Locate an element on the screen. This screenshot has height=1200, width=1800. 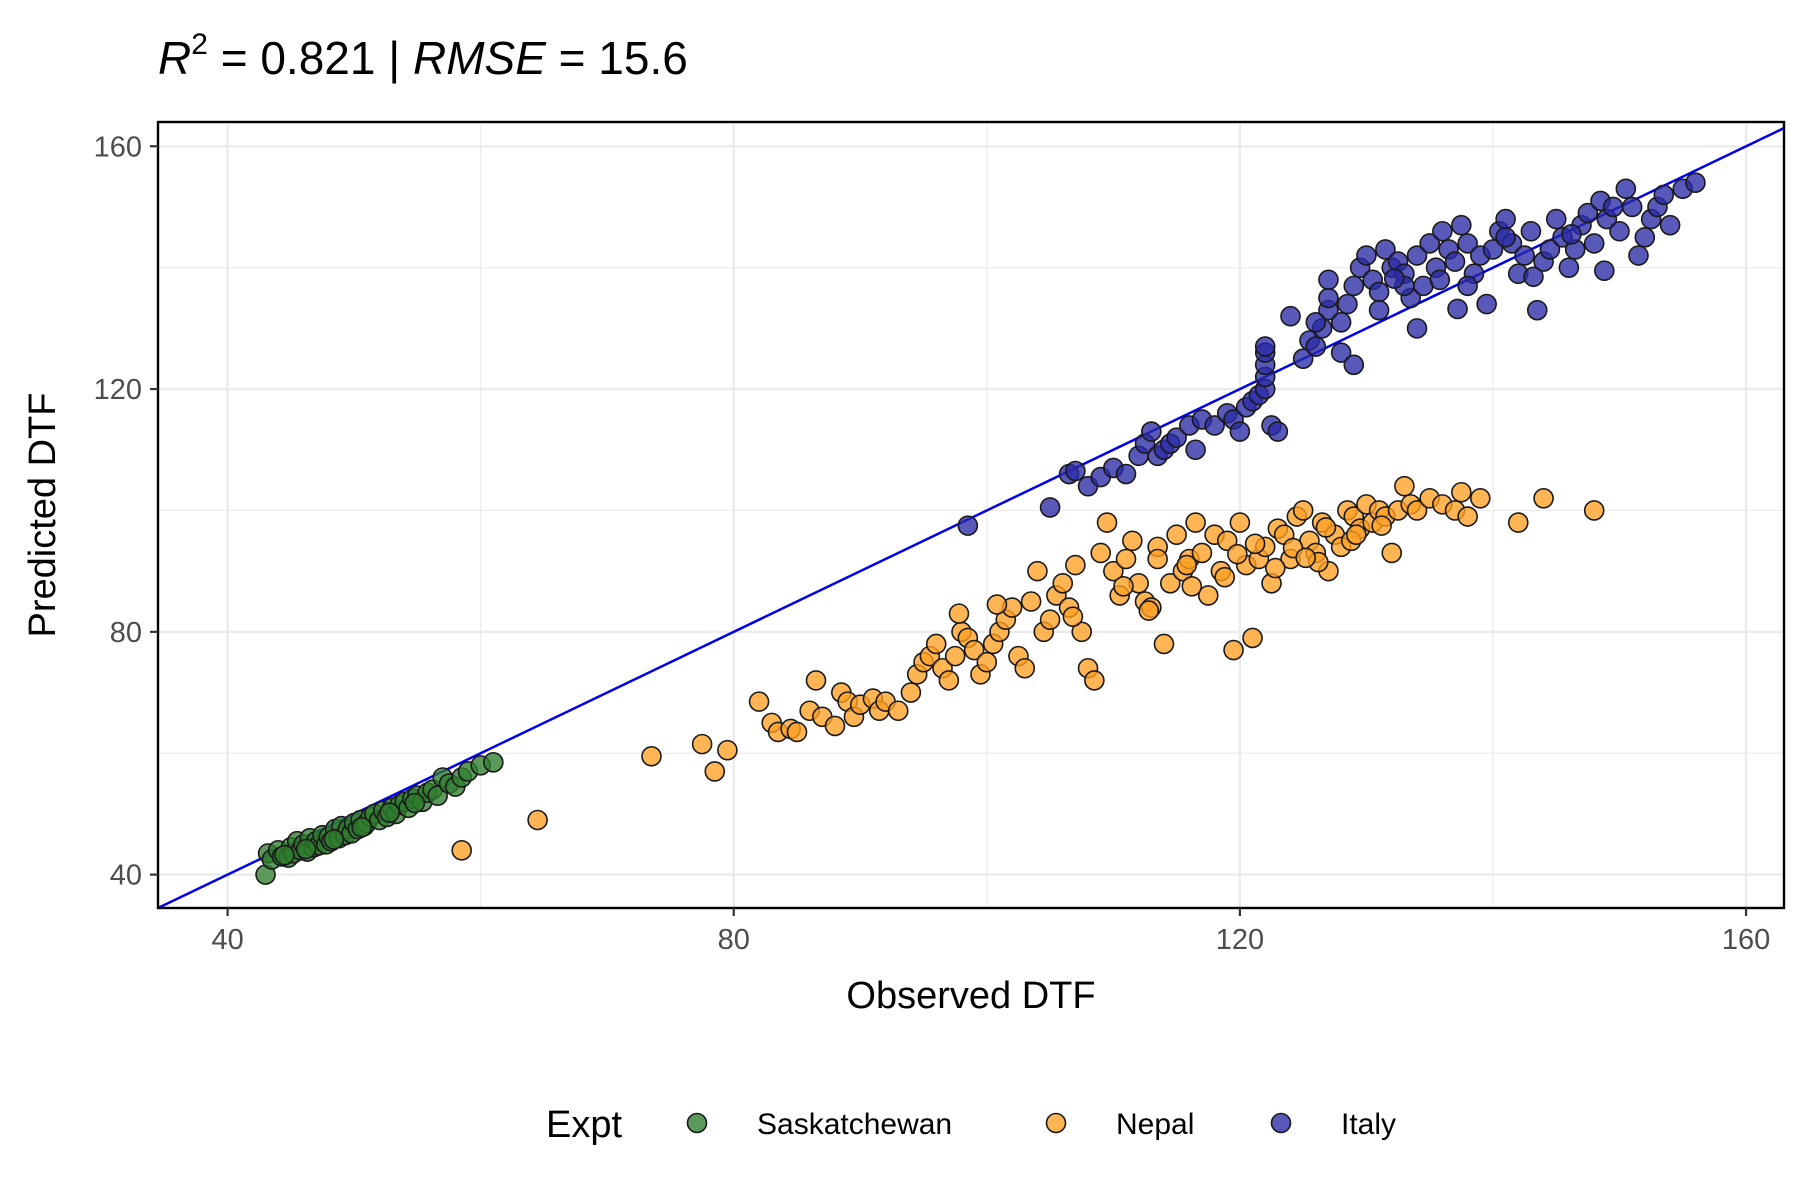
title-rmse-symbol: RMSE is located at coordinates (480, 58).